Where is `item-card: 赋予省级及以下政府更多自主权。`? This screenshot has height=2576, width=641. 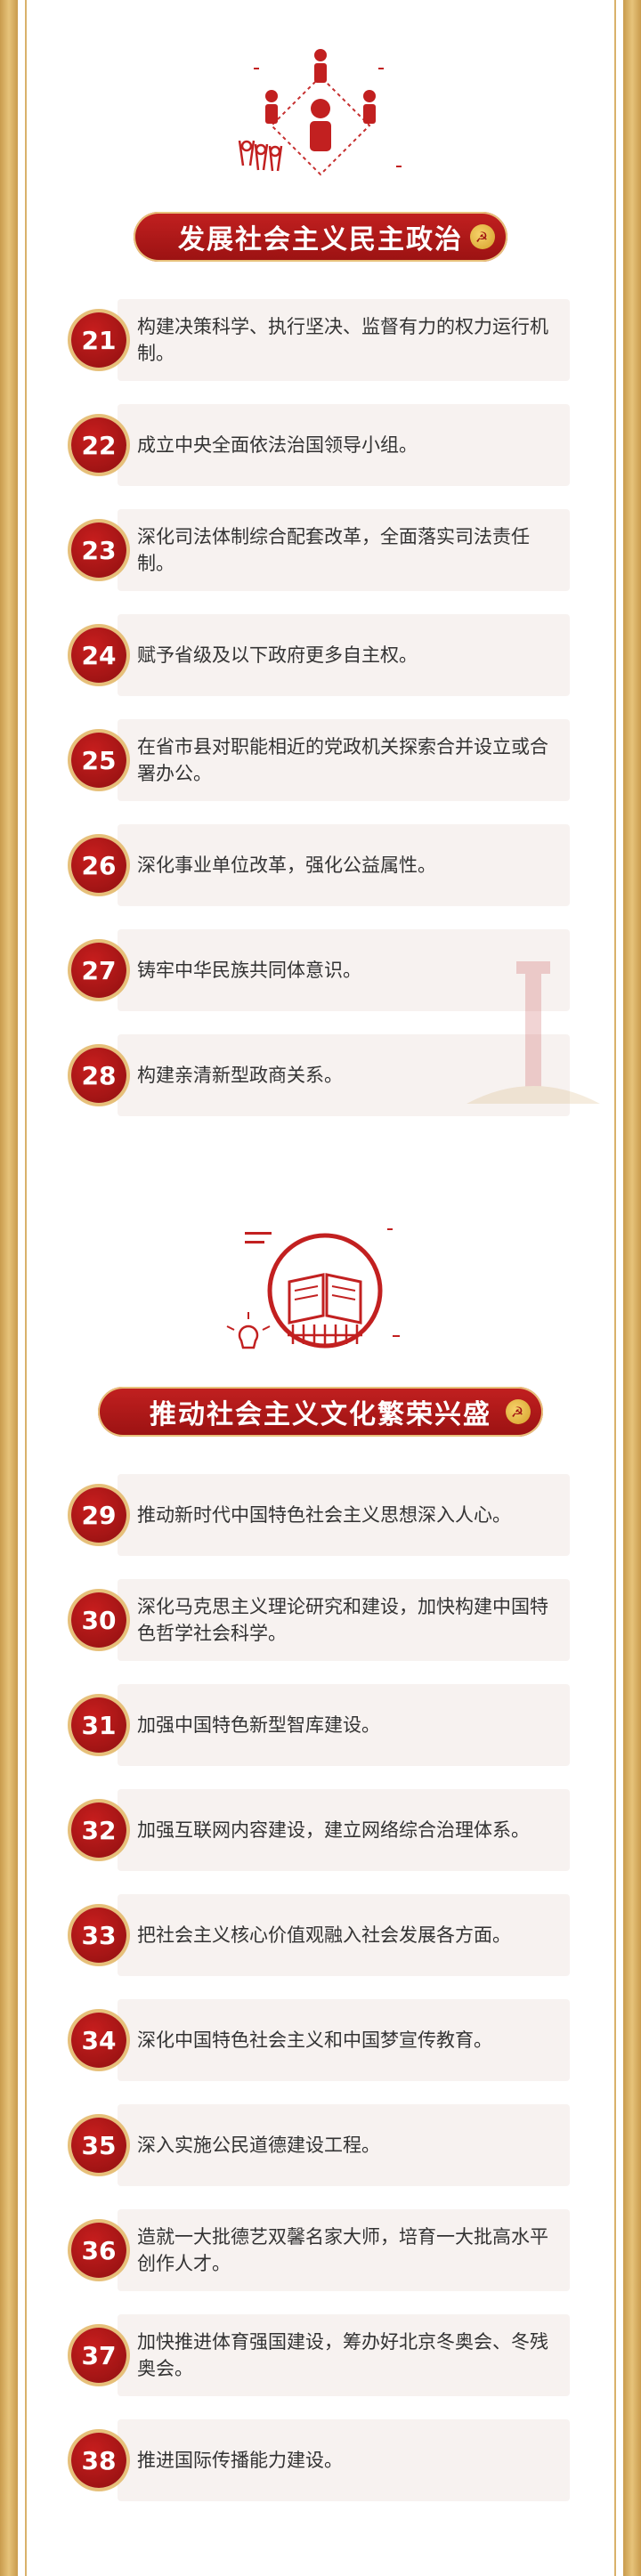
item-card: 赋予省级及以下政府更多自主权。 is located at coordinates (344, 655).